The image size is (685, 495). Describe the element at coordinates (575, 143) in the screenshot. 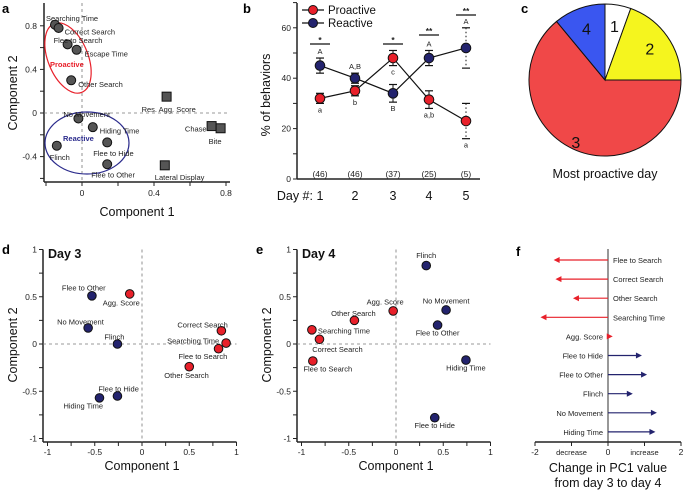

I see `slice-label: 3` at that location.